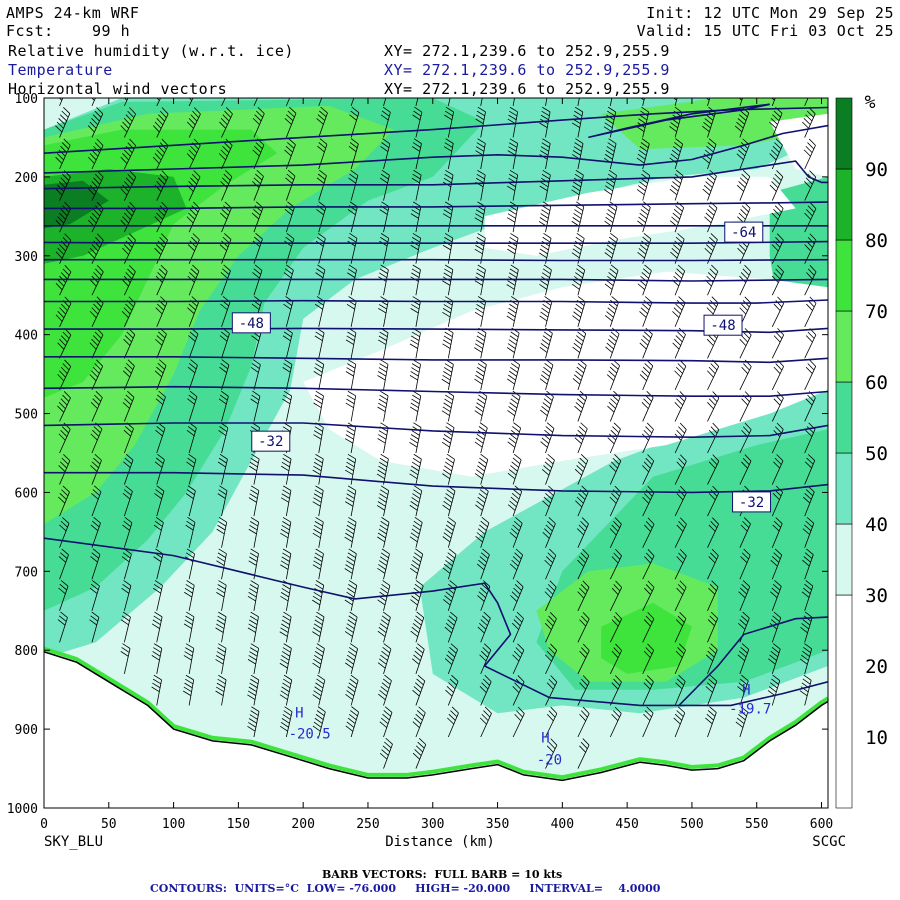 This screenshot has width=900, height=900. What do you see at coordinates (238, 824) in the screenshot?
I see `x-tick-label-3: 150` at bounding box center [238, 824].